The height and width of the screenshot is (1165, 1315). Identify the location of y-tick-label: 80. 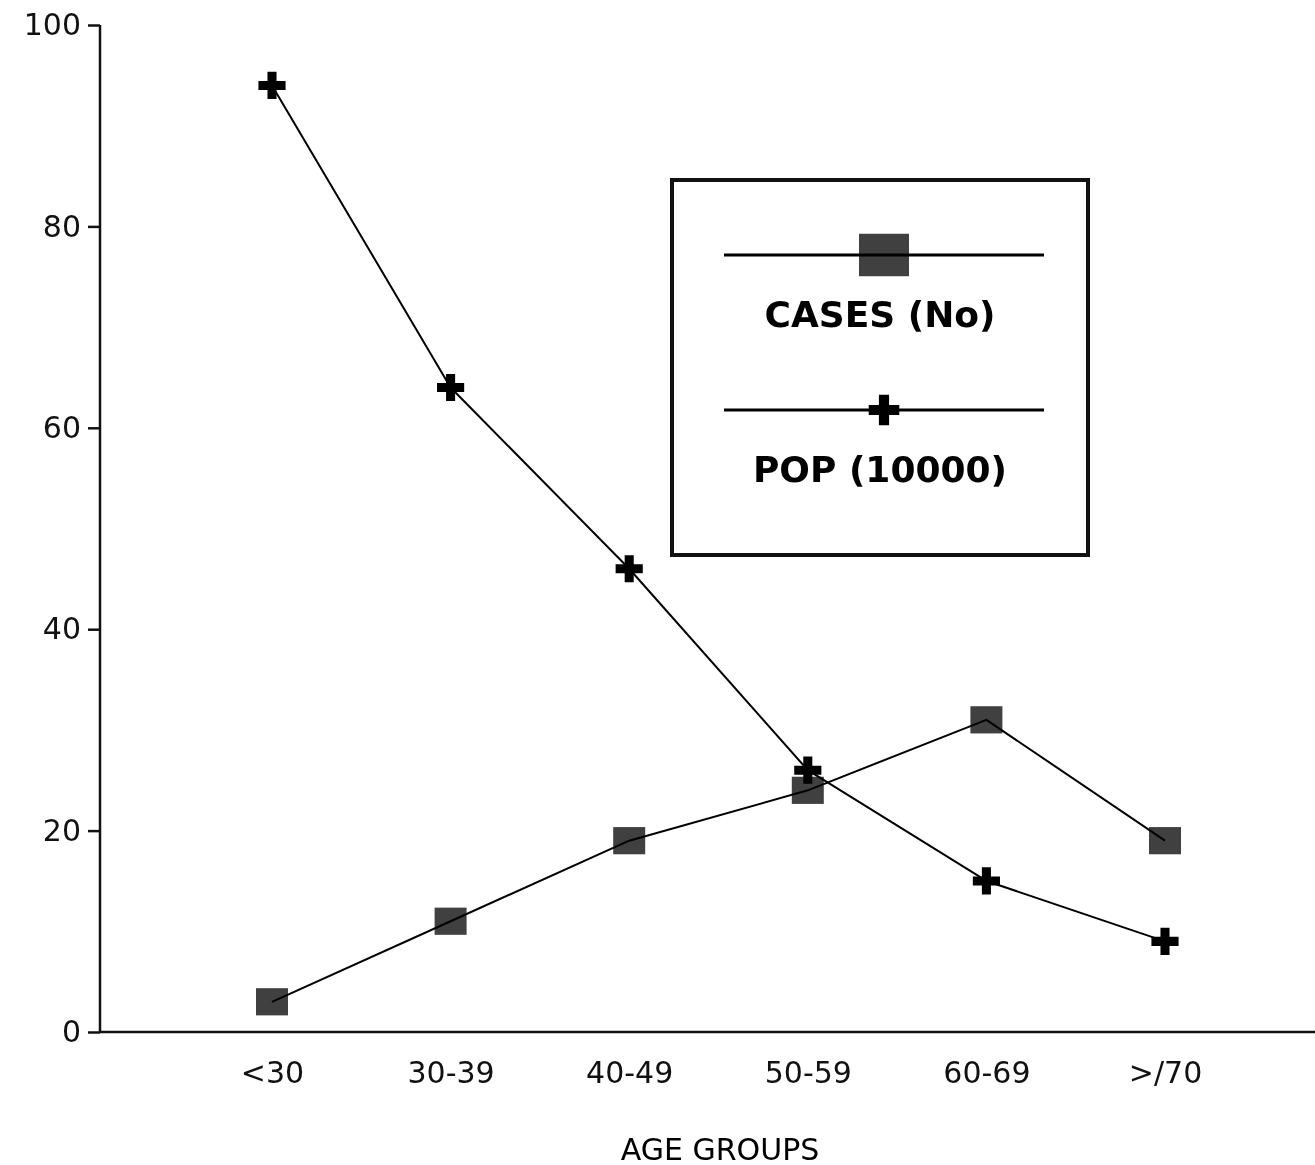
(61, 226).